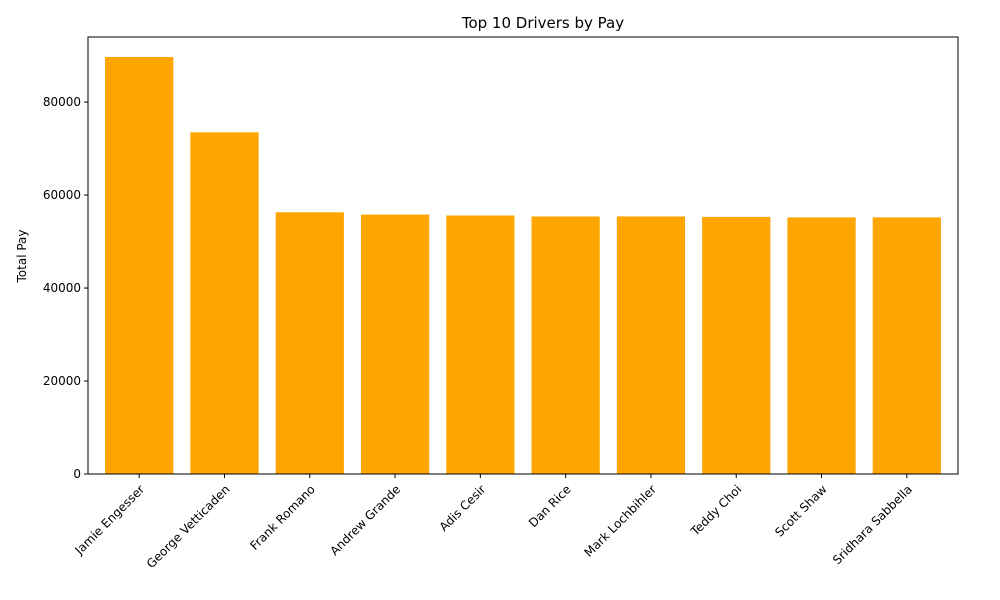 The image size is (1000, 600). I want to click on y-tick-label: 40000, so click(62, 288).